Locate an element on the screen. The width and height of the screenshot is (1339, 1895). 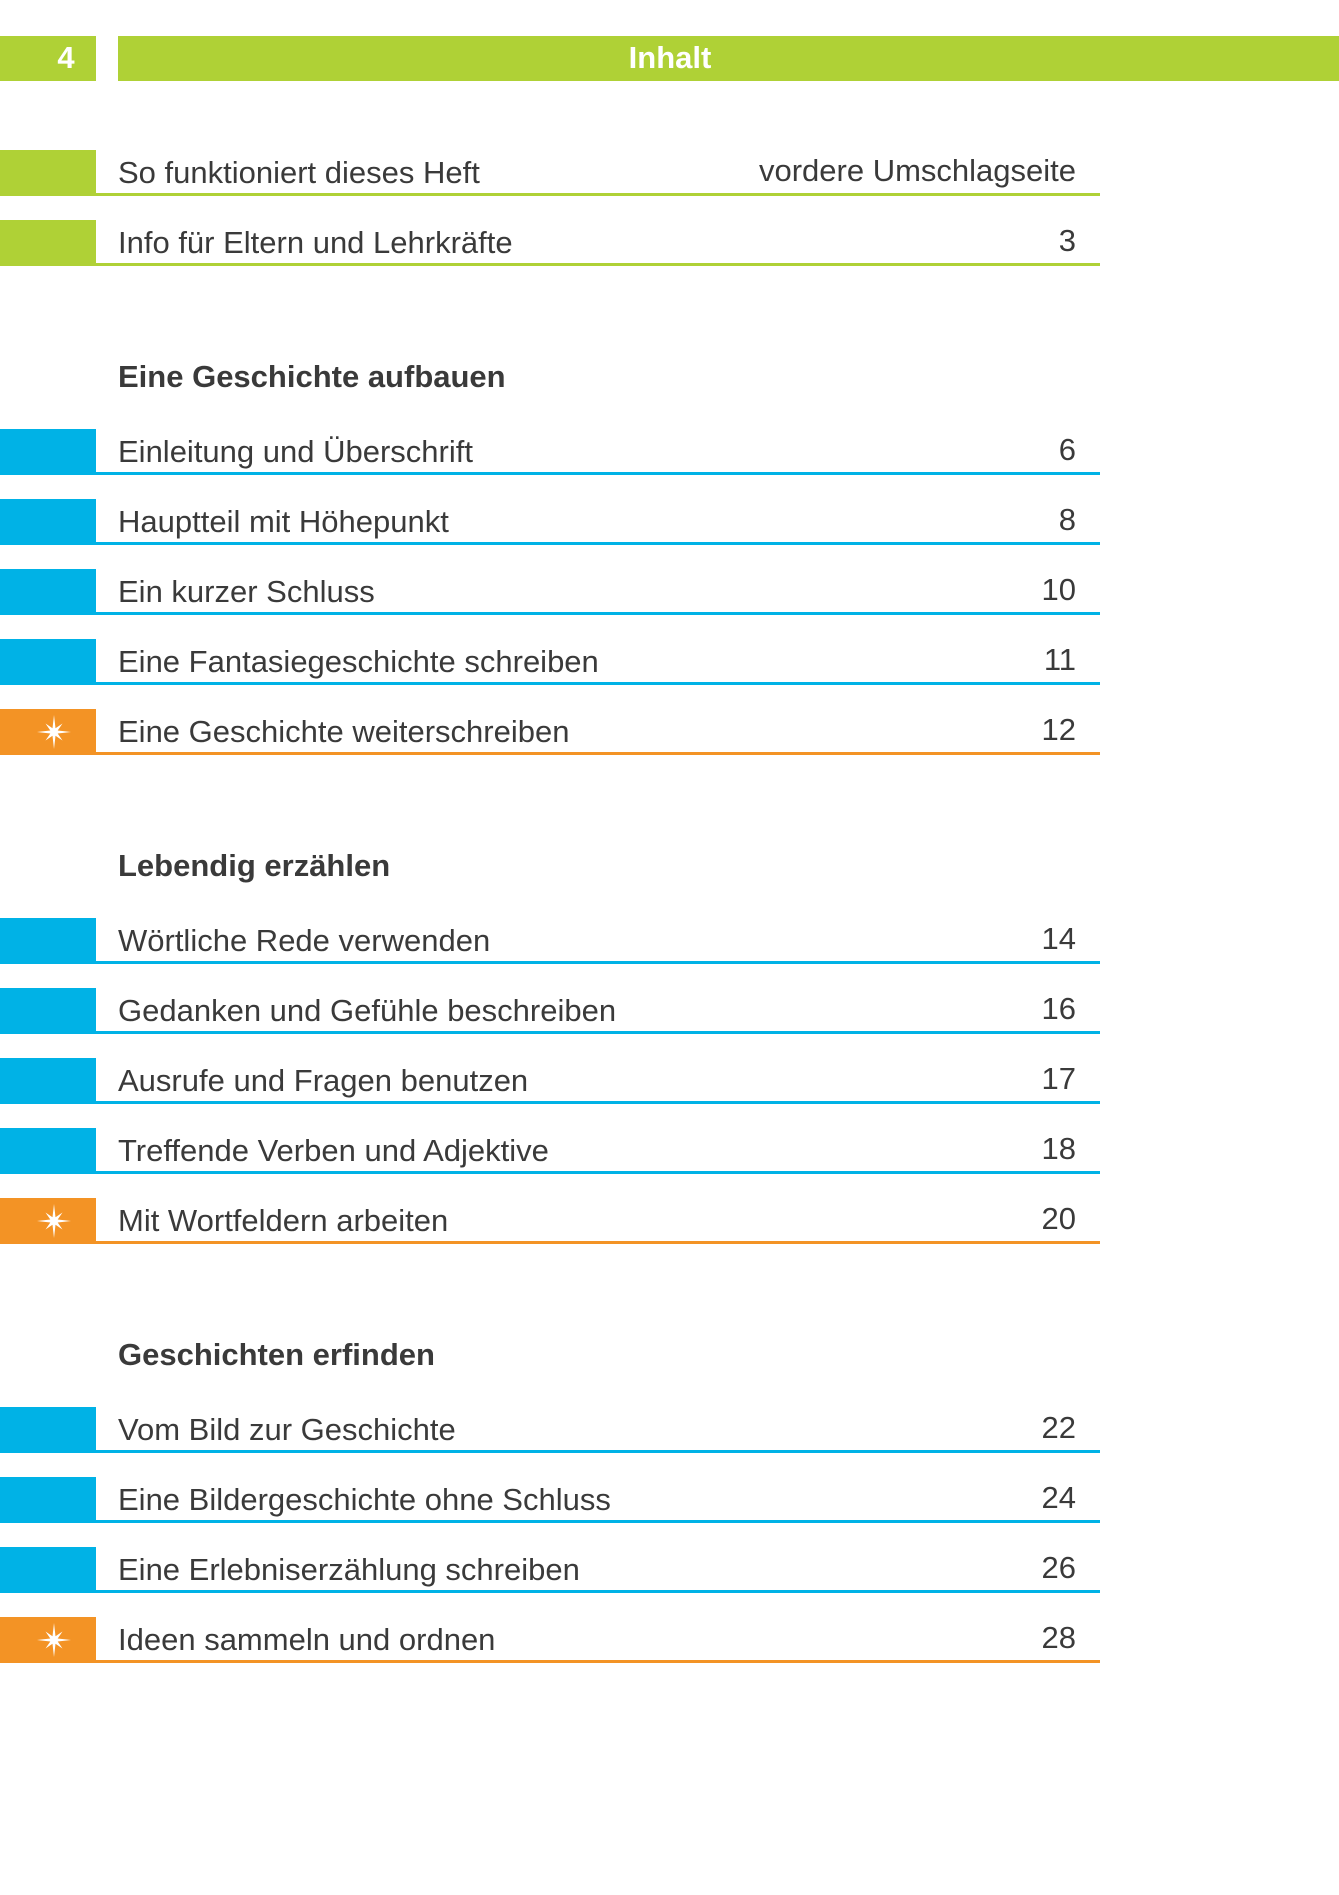
page-number: 4 is located at coordinates (66, 57).